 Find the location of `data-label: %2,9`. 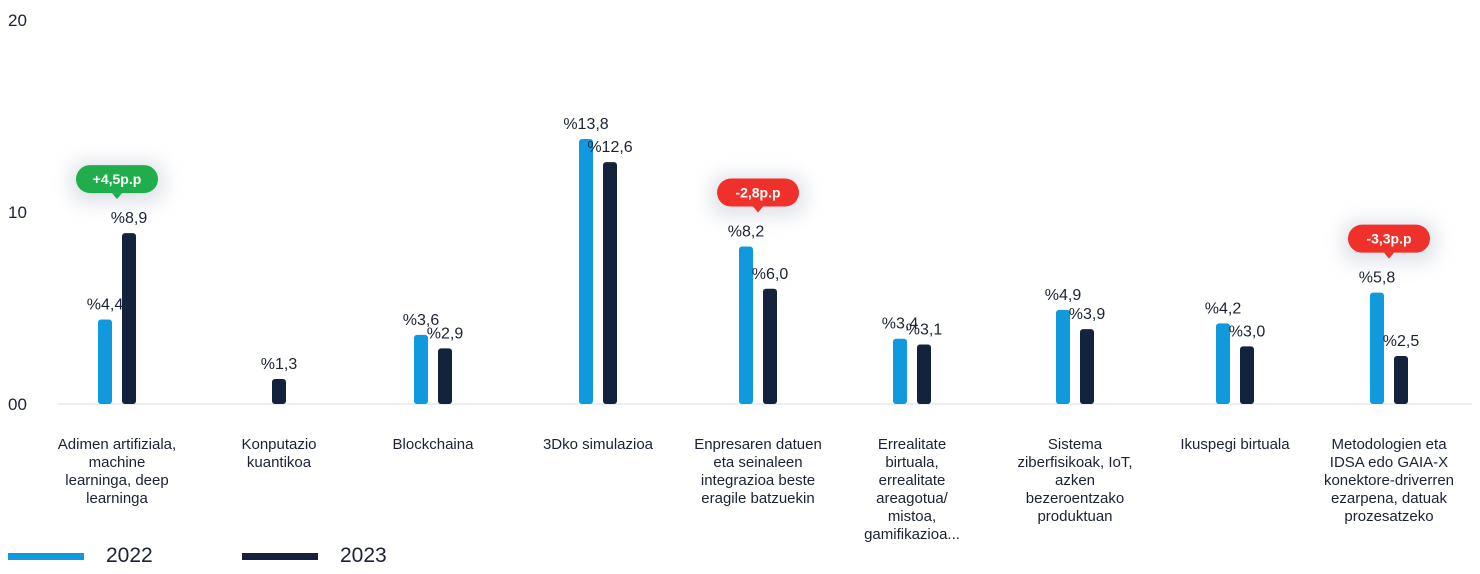

data-label: %2,9 is located at coordinates (445, 333).